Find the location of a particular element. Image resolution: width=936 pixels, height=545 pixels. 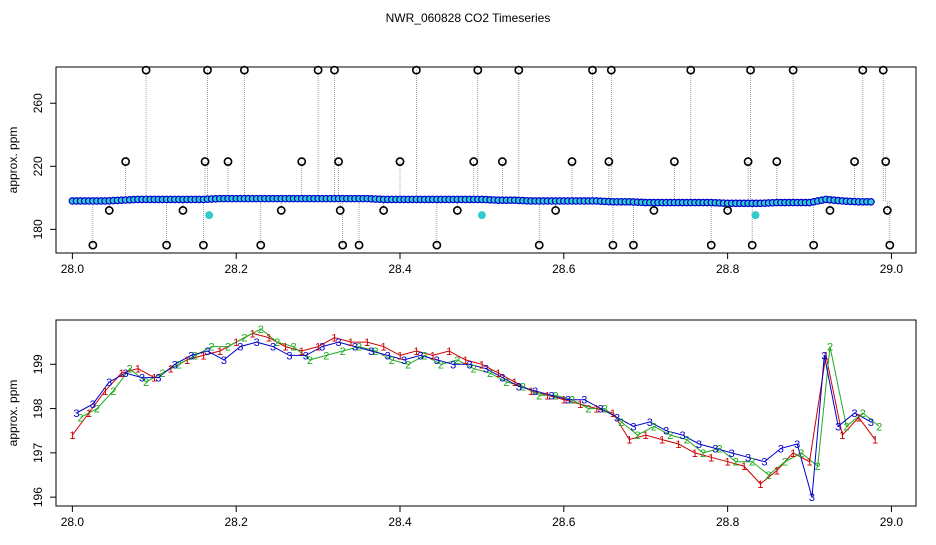

x-tick-label: 28.8 is located at coordinates (728, 522).